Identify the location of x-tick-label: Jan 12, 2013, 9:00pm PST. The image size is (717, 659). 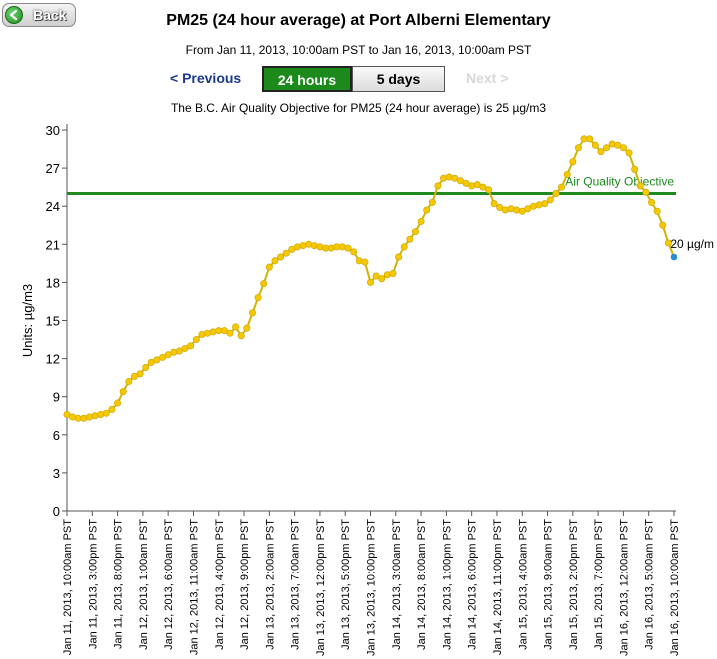
(245, 584).